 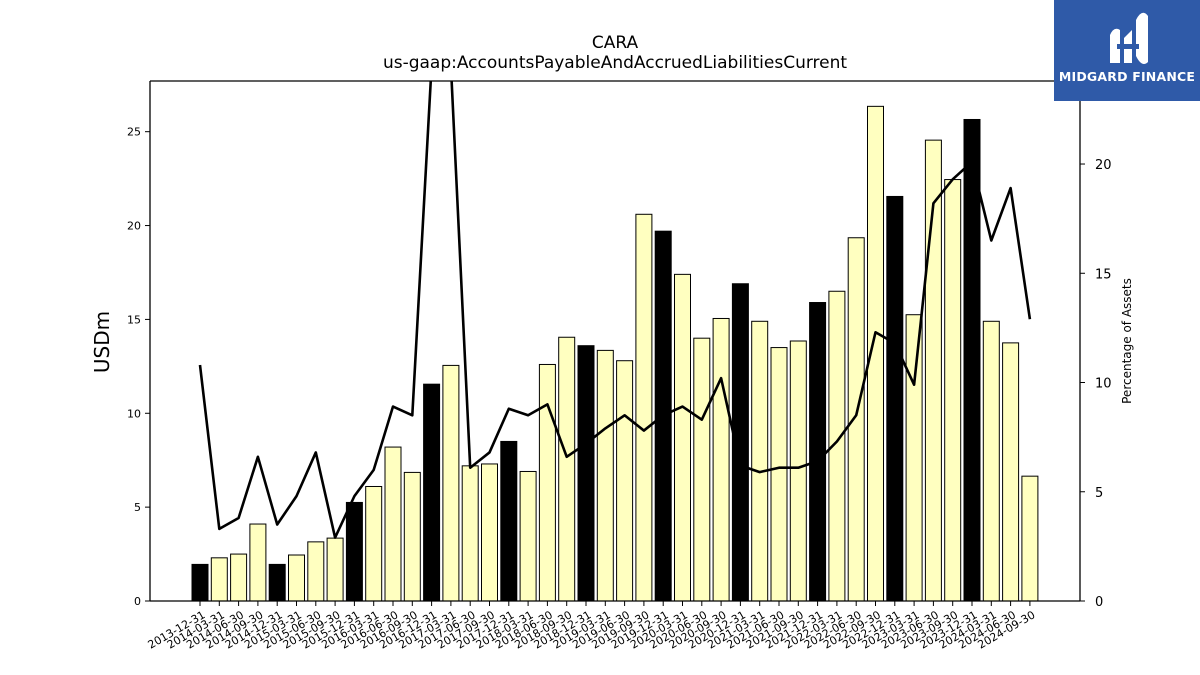 What do you see at coordinates (1103, 274) in the screenshot?
I see `y2-tick-label-15: 15` at bounding box center [1103, 274].